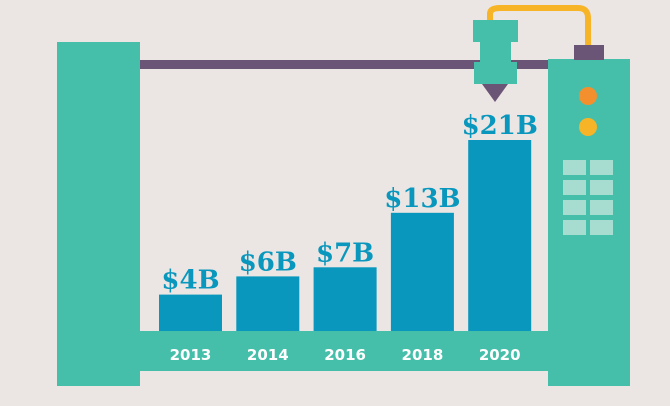 Image resolution: width=670 pixels, height=406 pixels. I want to click on year-label-2018: 2018, so click(423, 355).